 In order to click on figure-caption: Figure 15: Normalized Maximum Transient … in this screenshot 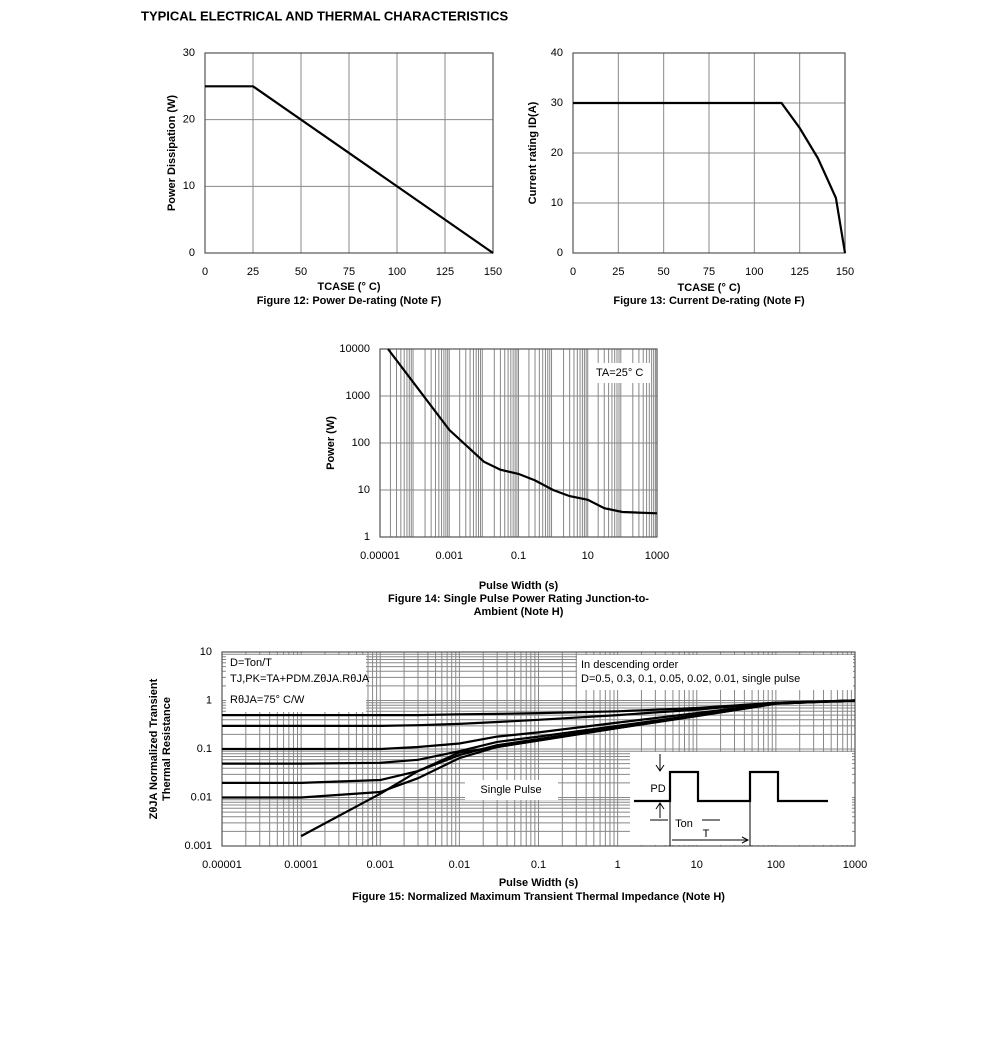, I will do `click(538, 897)`.